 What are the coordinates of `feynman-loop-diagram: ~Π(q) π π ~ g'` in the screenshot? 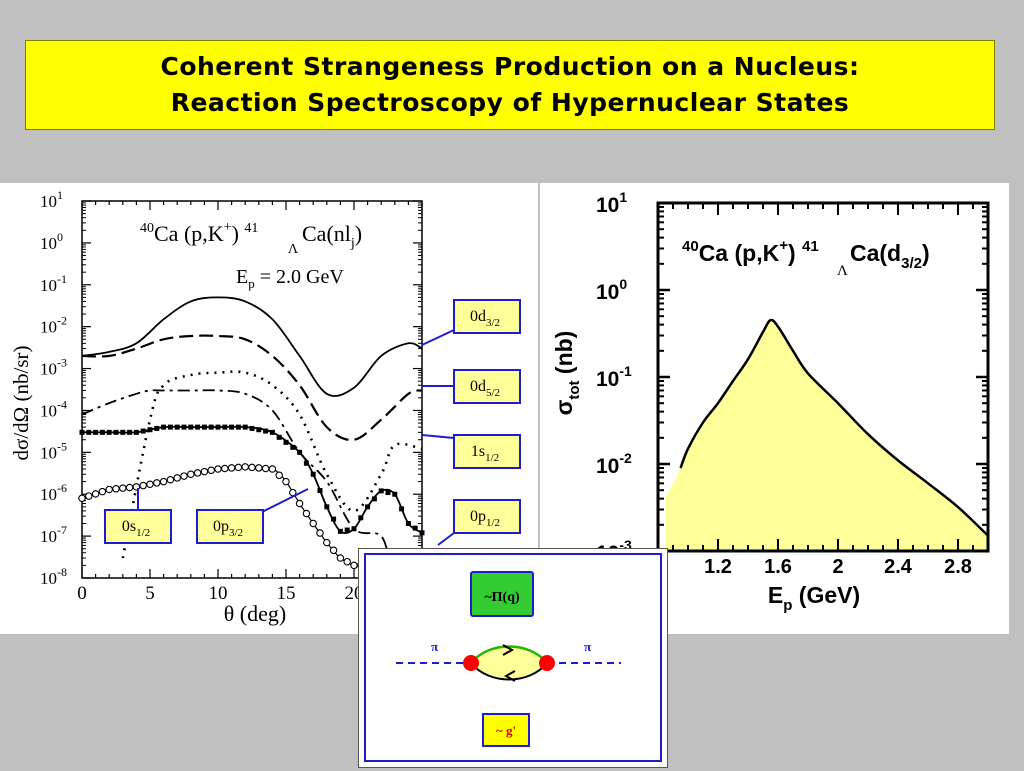 It's located at (513, 657).